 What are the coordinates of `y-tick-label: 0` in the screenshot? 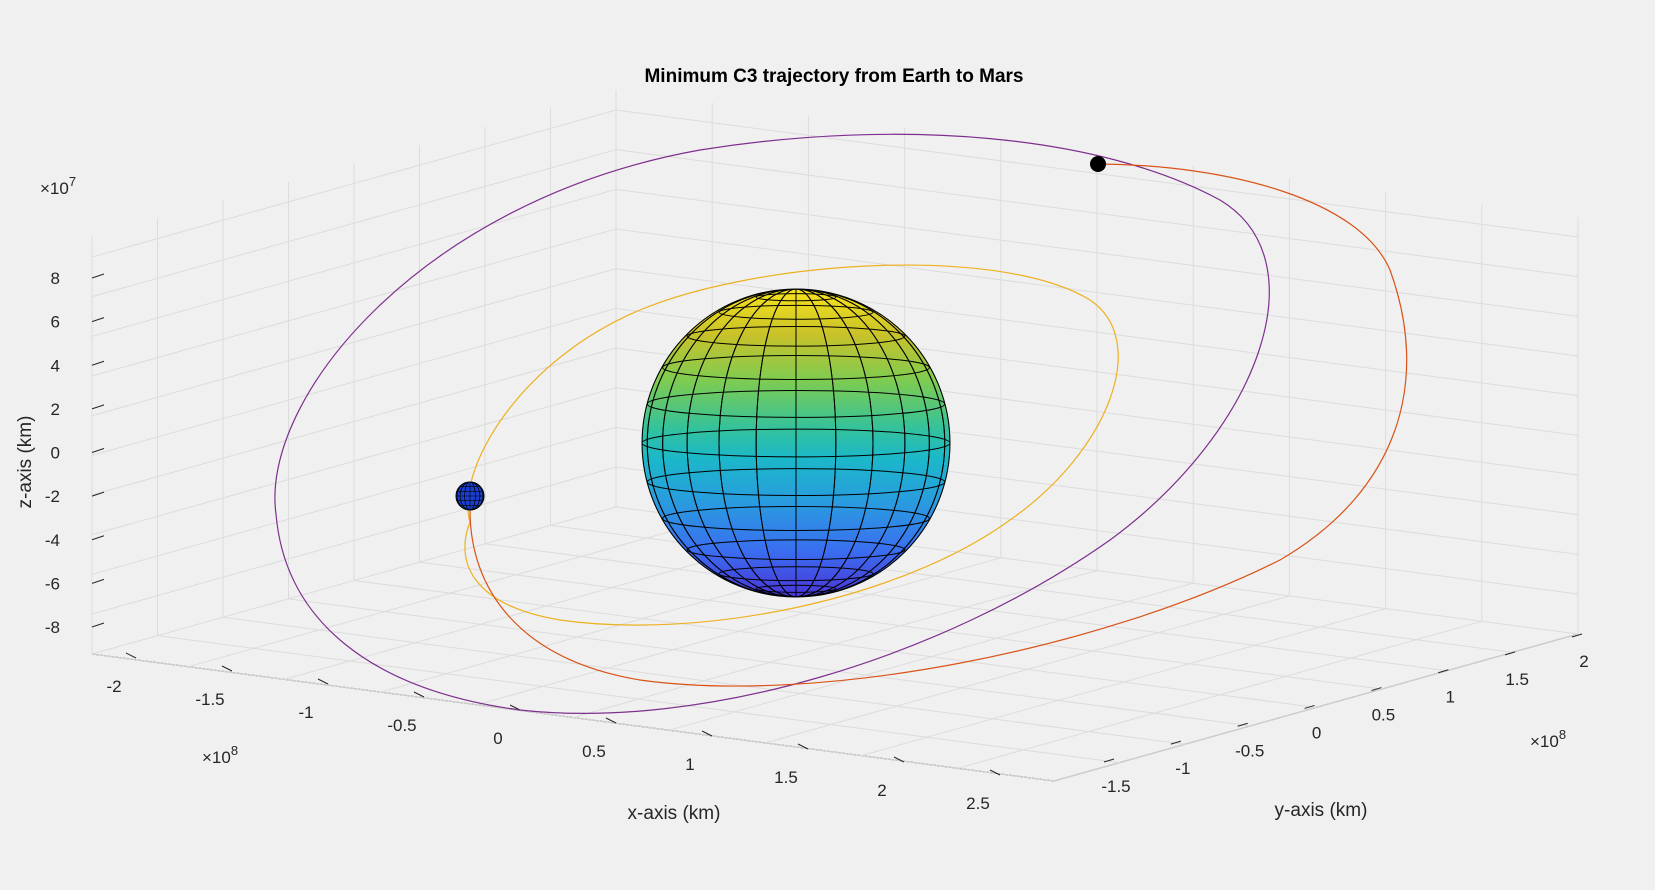 It's located at (1316, 732).